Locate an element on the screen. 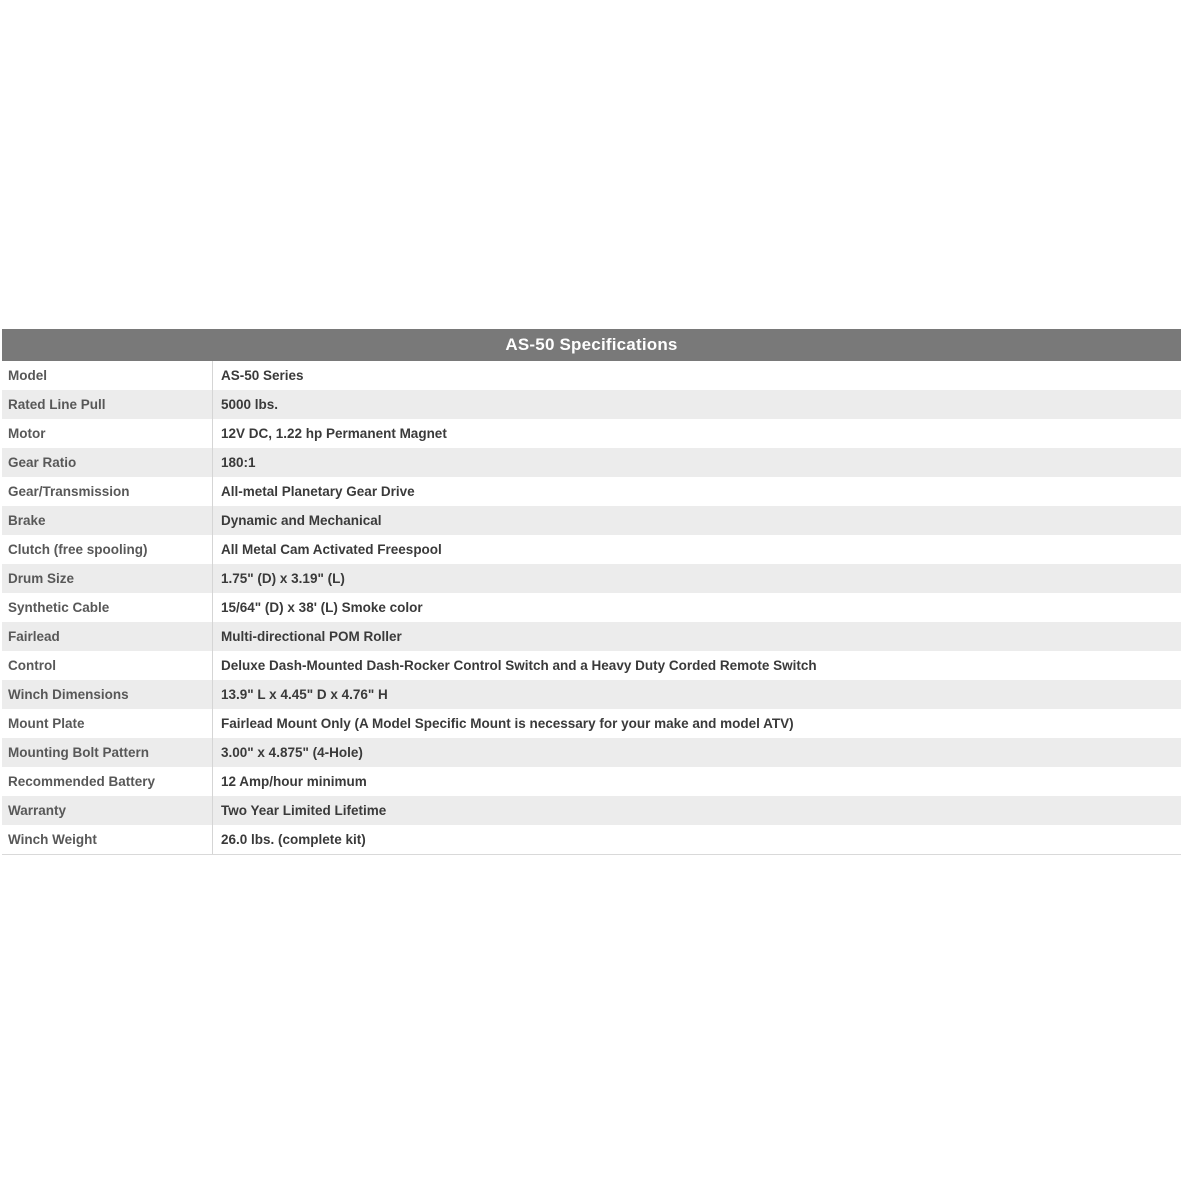 Image resolution: width=1188 pixels, height=1188 pixels. table-row: Recommended Battery 12 Amp/hour minimum is located at coordinates (591, 781).